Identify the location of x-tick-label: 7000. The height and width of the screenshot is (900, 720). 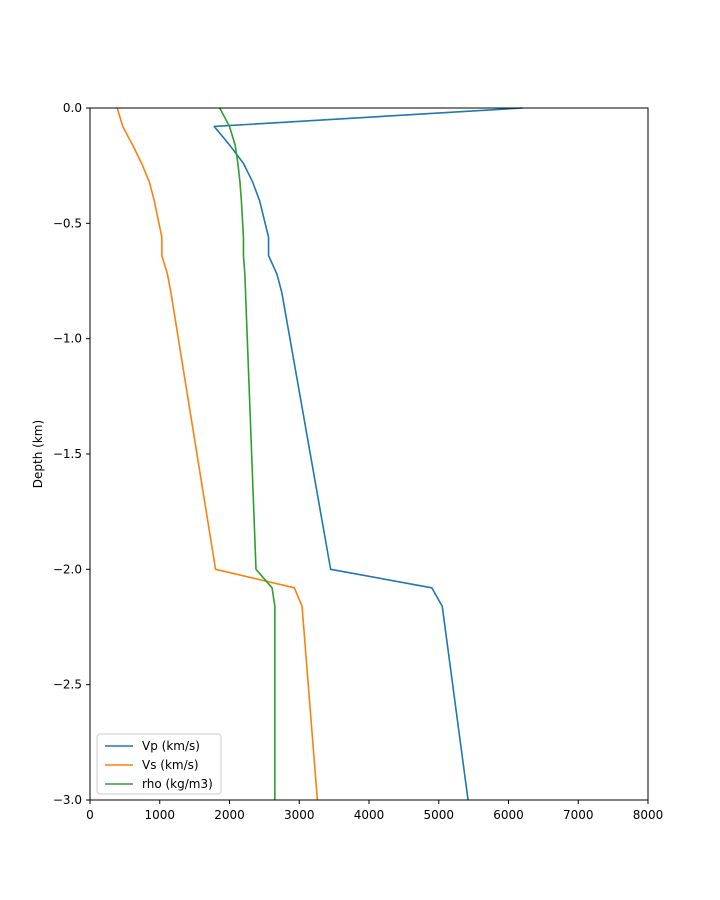
(578, 815).